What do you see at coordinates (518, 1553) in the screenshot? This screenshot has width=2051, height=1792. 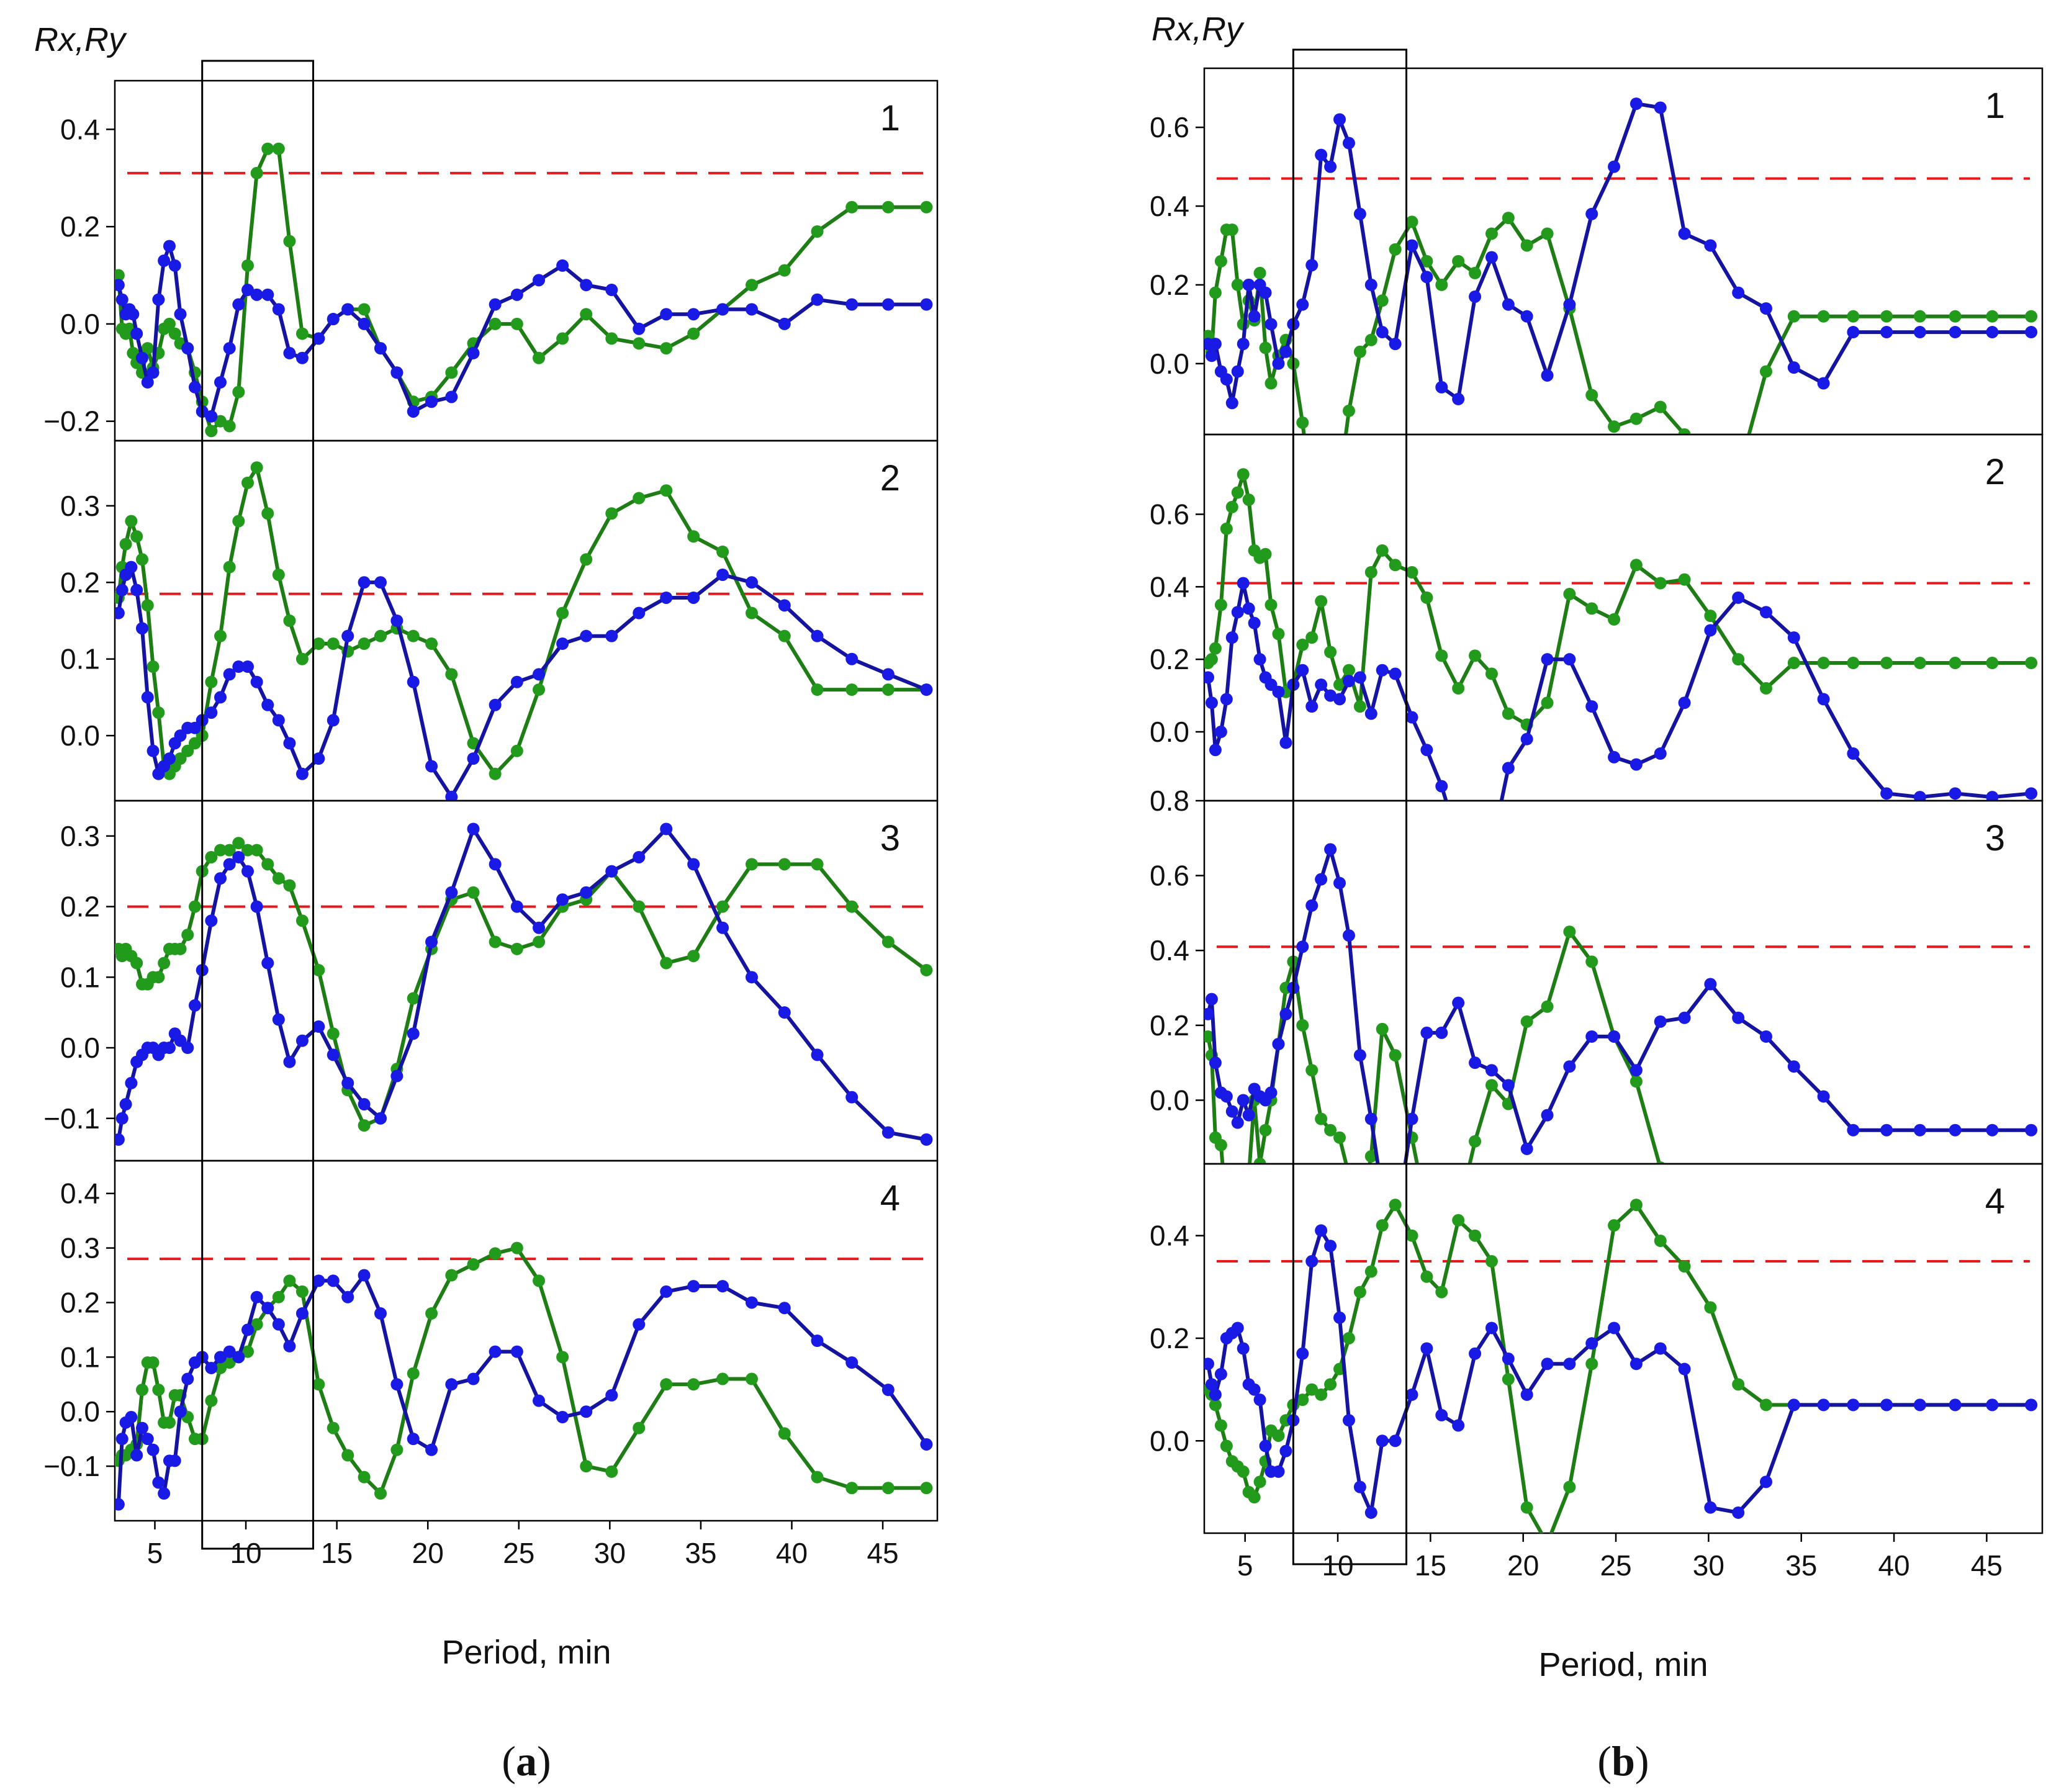 I see `x-tick-label: 25` at bounding box center [518, 1553].